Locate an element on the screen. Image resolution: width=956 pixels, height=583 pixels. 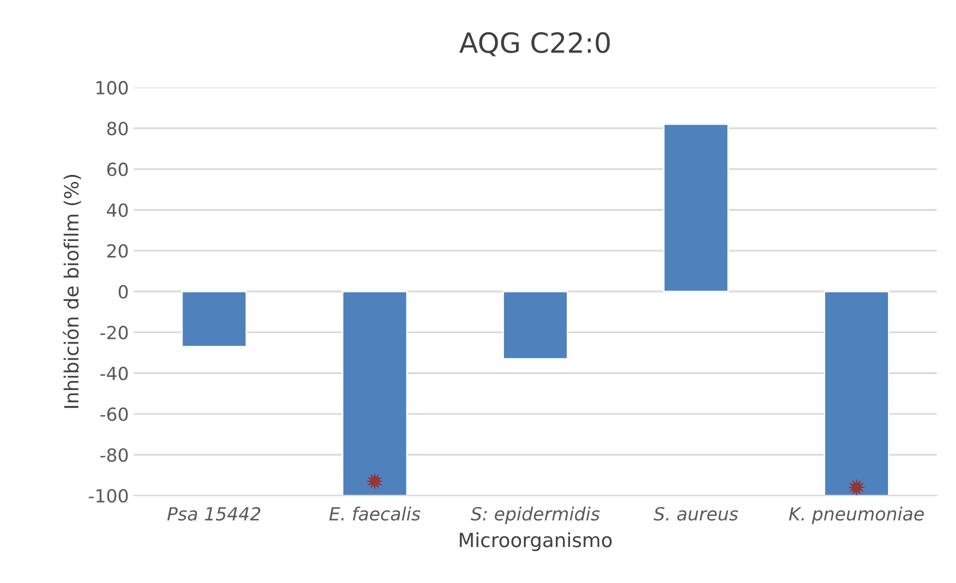
y-tick-label: 20 is located at coordinates (117, 251).